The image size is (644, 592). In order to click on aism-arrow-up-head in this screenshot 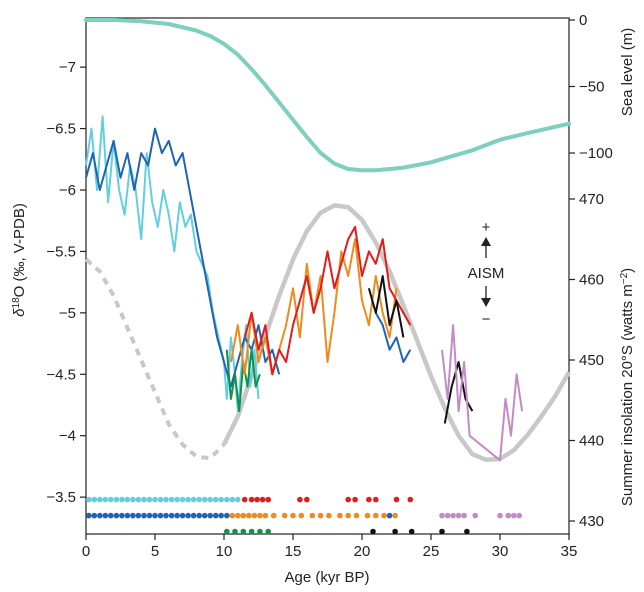, I will do `click(486, 241)`.